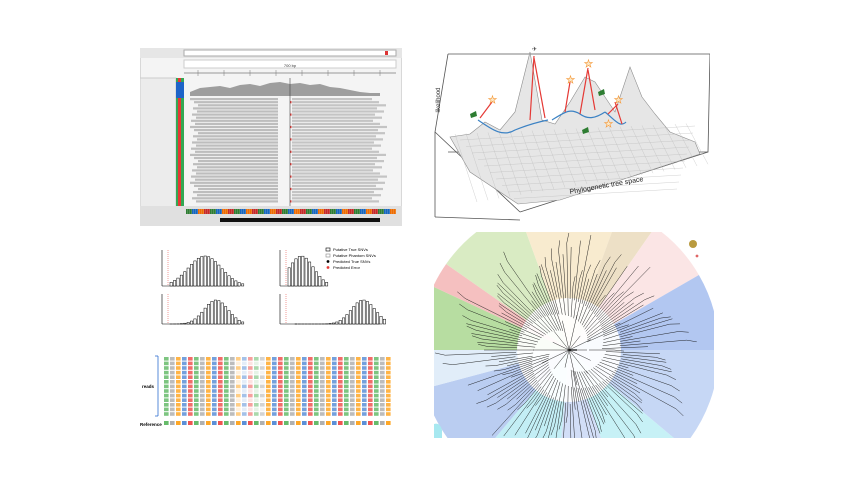  Describe the element at coordinates (534, 49) in the screenshot. I see `summit-marker: ✈` at that location.